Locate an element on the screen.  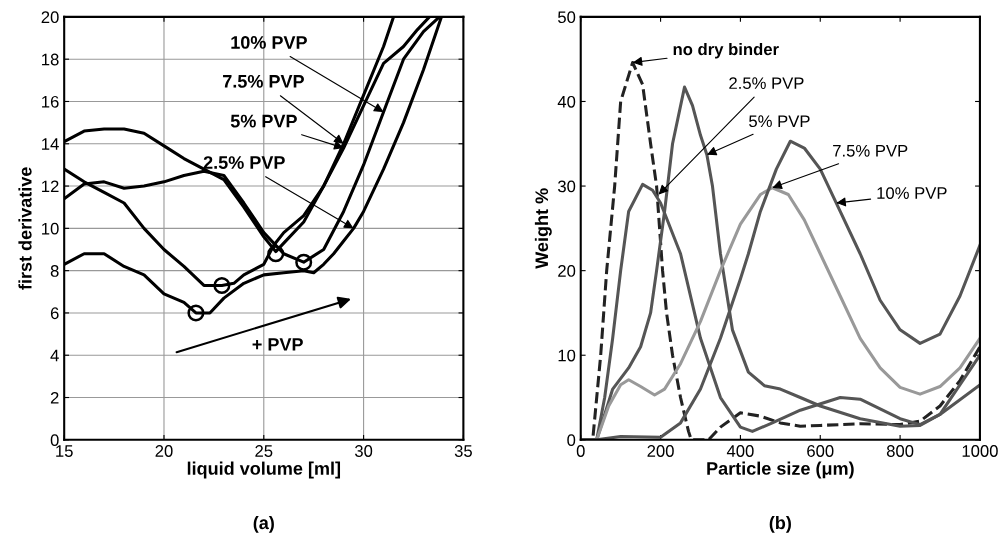
x-axis-title: liquid volume [ml] is located at coordinates (264, 470).